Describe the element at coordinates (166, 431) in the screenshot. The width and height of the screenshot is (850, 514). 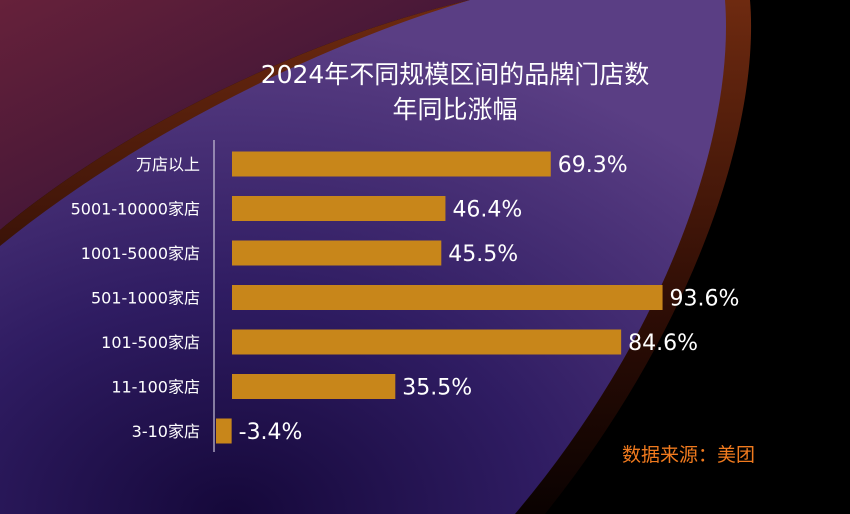
I see `category-label: 3-10家店` at that location.